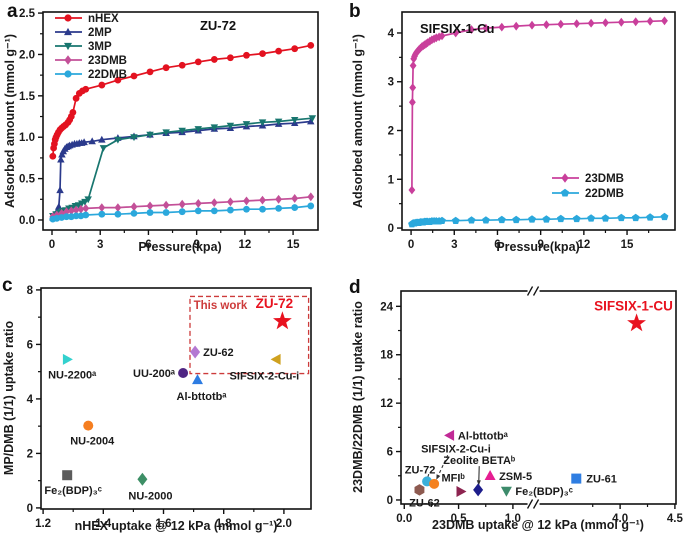 The width and height of the screenshot is (685, 547). Describe the element at coordinates (456, 449) in the screenshot. I see `label-sifsix-2-cu-i: SIFSIX-2-Cu-i` at that location.